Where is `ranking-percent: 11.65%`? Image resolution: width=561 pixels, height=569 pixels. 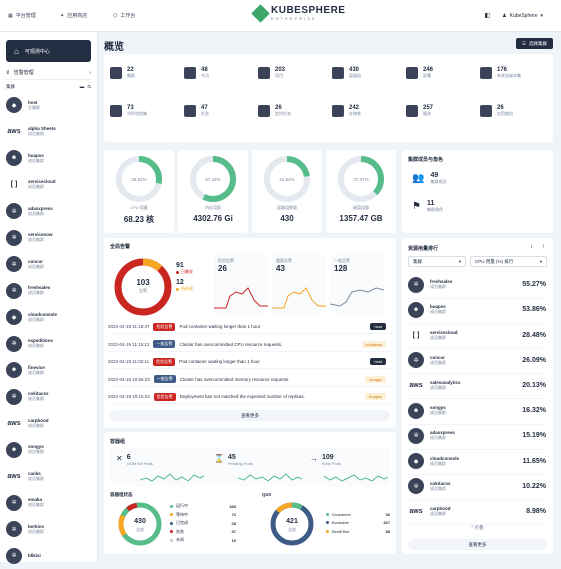
ranking-percent: 11.65% is located at coordinates (534, 461).